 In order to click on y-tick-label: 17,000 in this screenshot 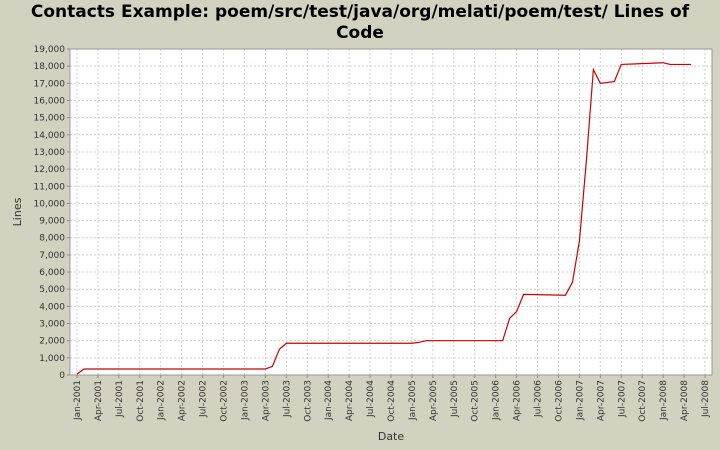, I will do `click(50, 84)`.